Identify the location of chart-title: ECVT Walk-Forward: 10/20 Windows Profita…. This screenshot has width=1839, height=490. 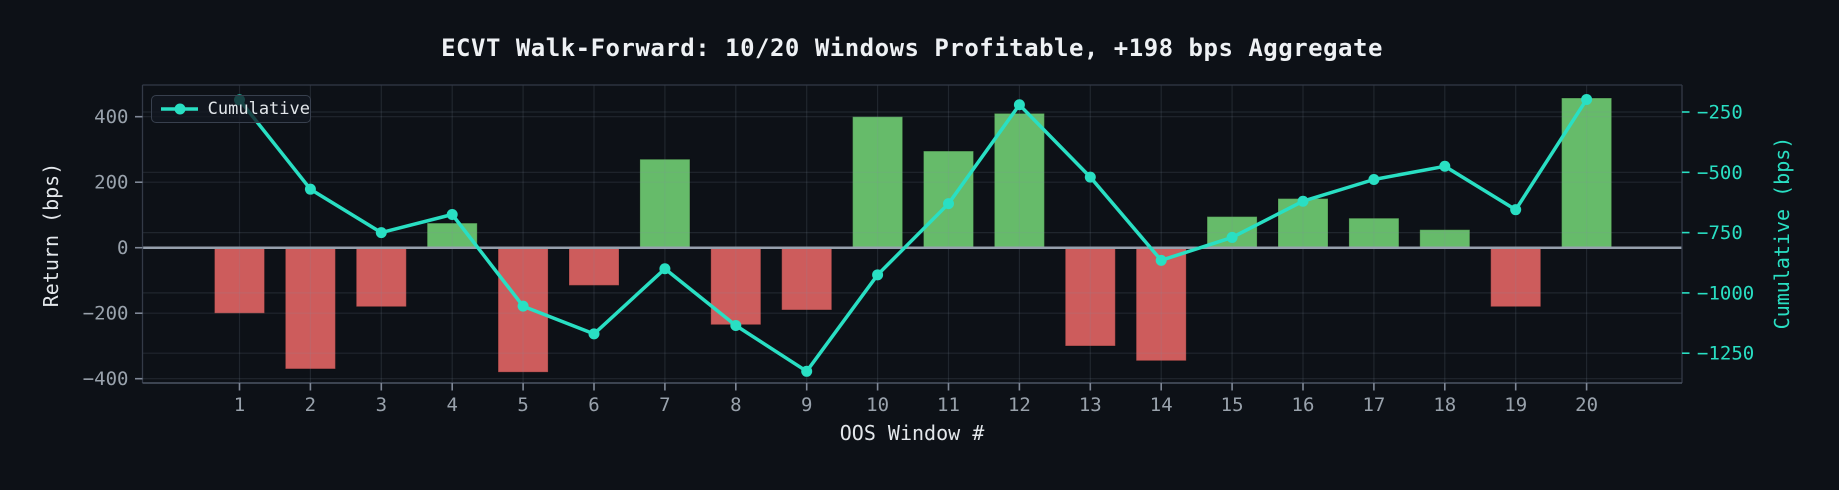
(912, 48).